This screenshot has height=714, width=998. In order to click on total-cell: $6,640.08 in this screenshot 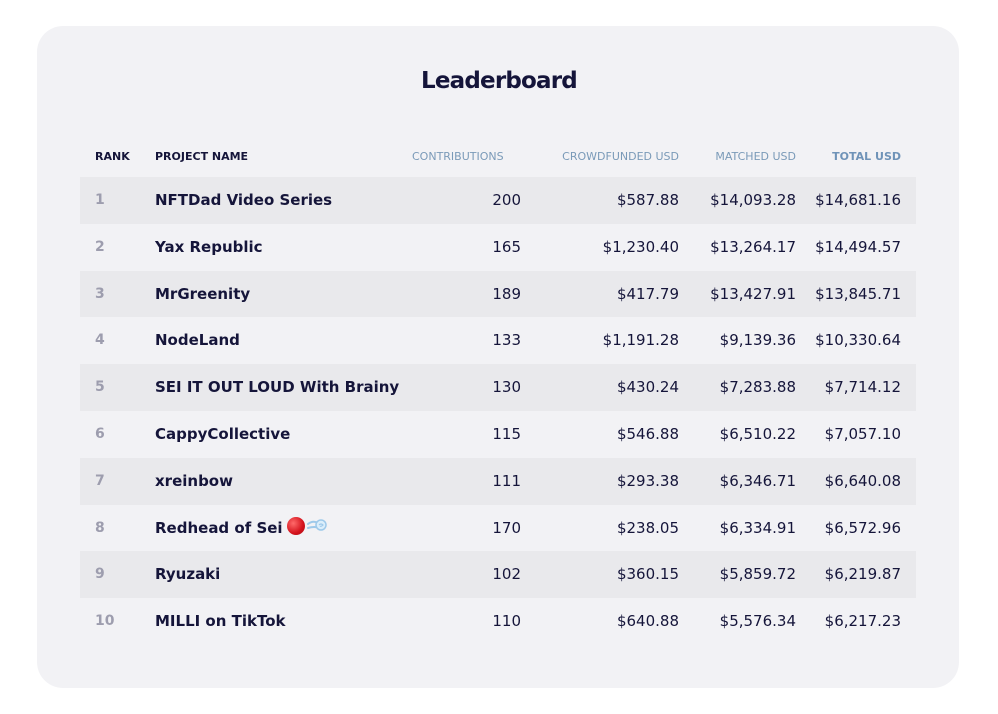, I will do `click(862, 480)`.